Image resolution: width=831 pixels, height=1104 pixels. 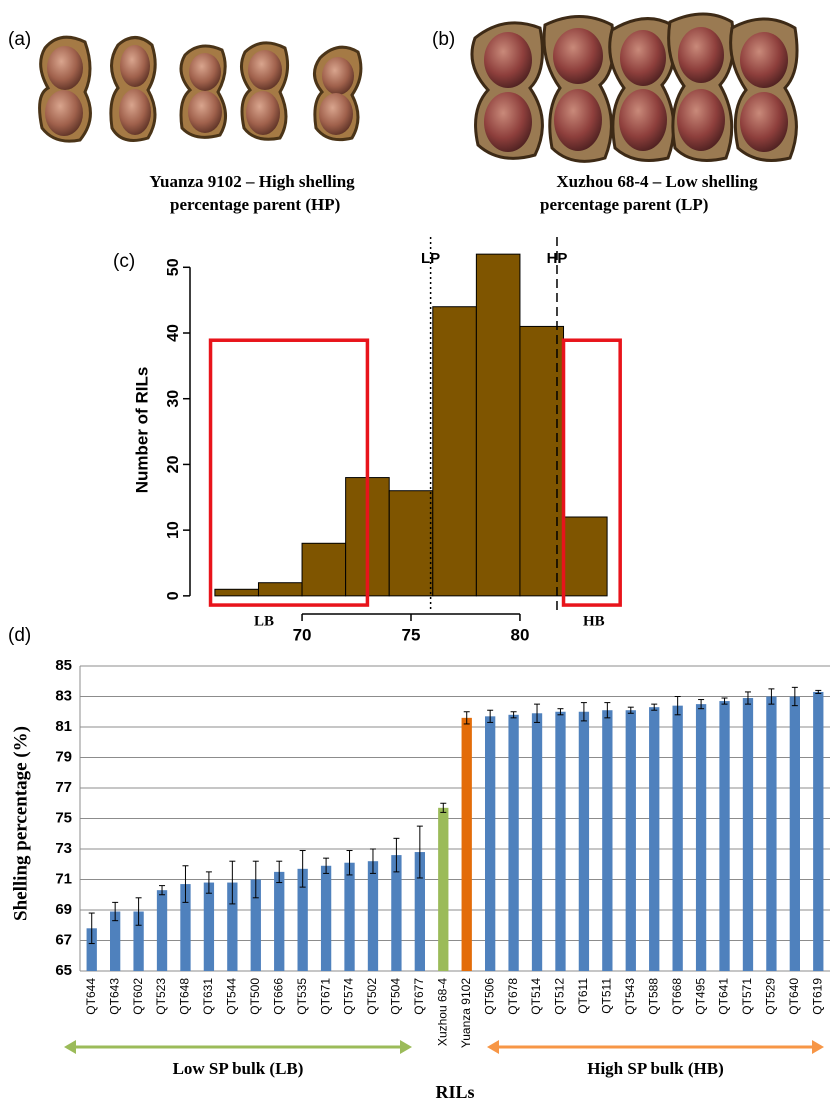 I want to click on y-tick-label: 69, so click(x=63, y=909).